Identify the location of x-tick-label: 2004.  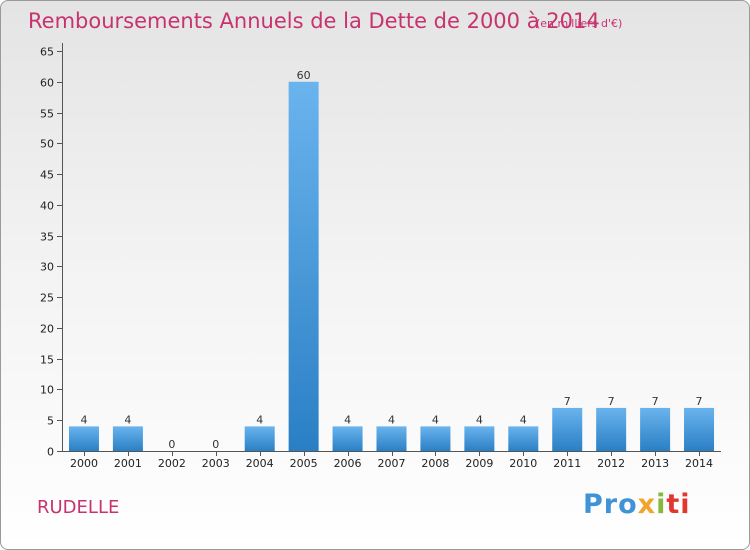
(260, 463).